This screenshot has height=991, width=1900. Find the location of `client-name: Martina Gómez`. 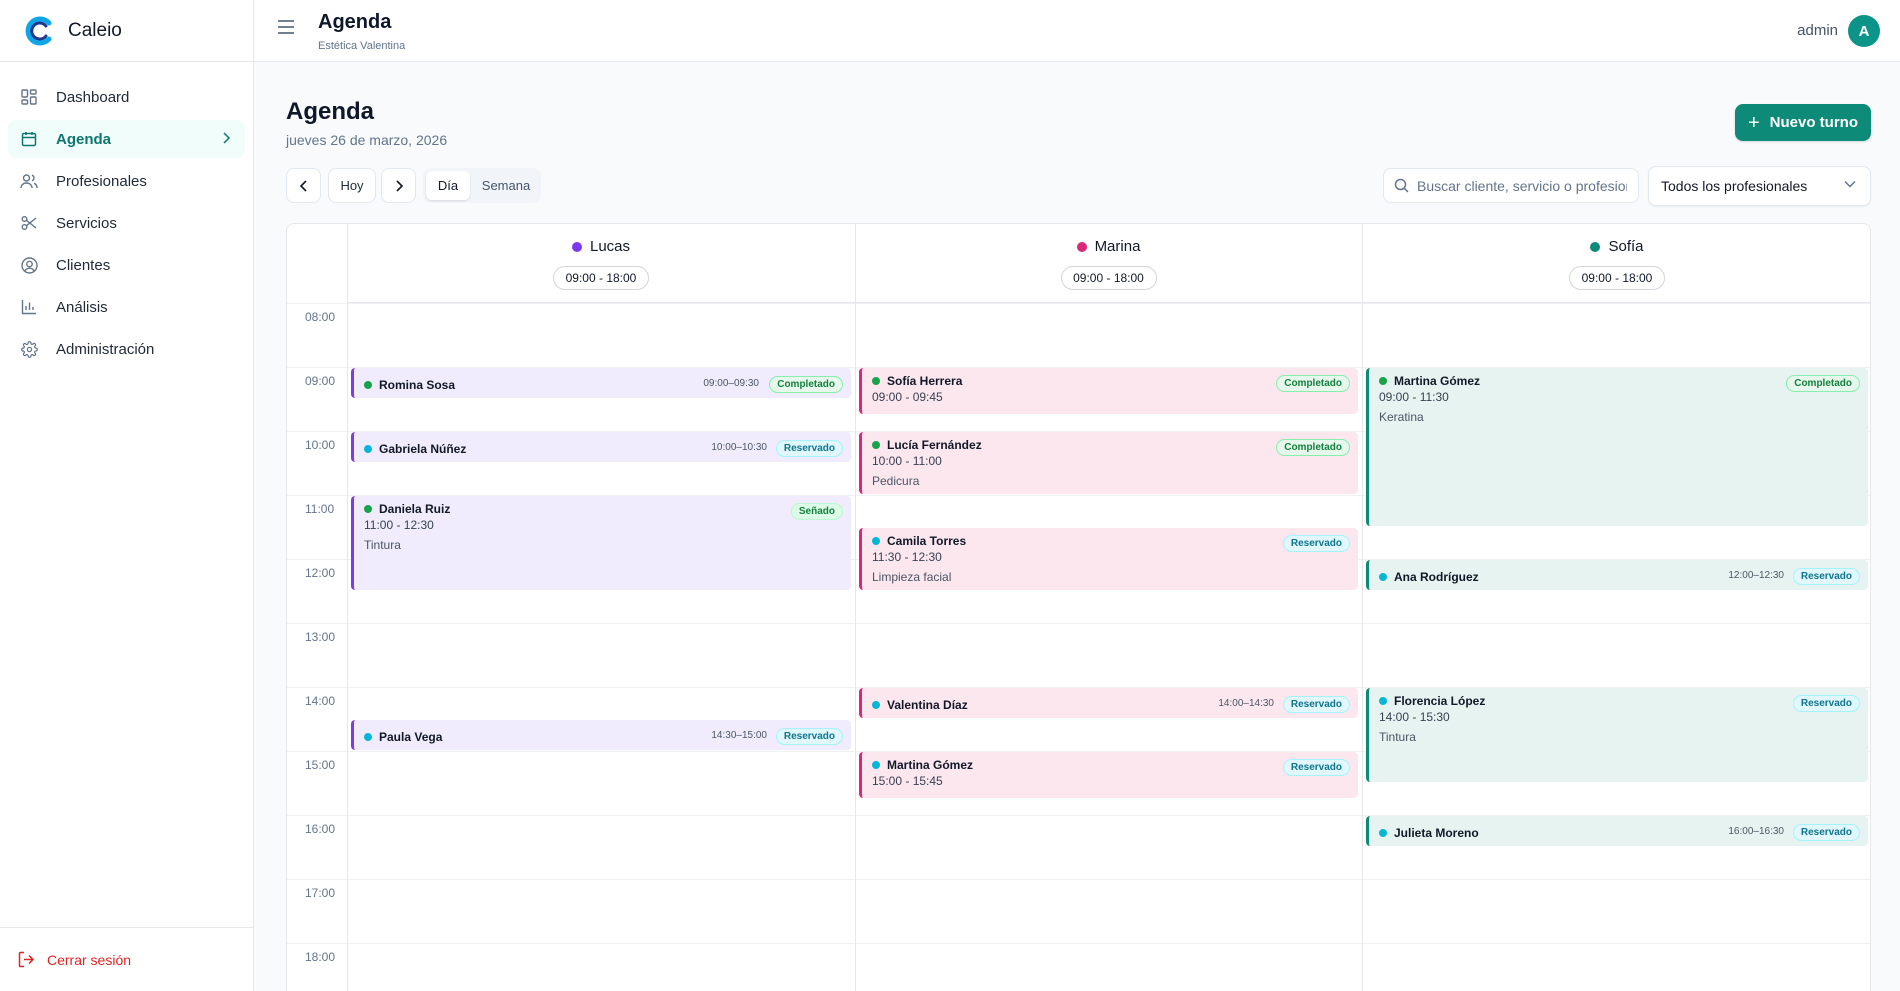

client-name: Martina Gómez is located at coordinates (1437, 381).